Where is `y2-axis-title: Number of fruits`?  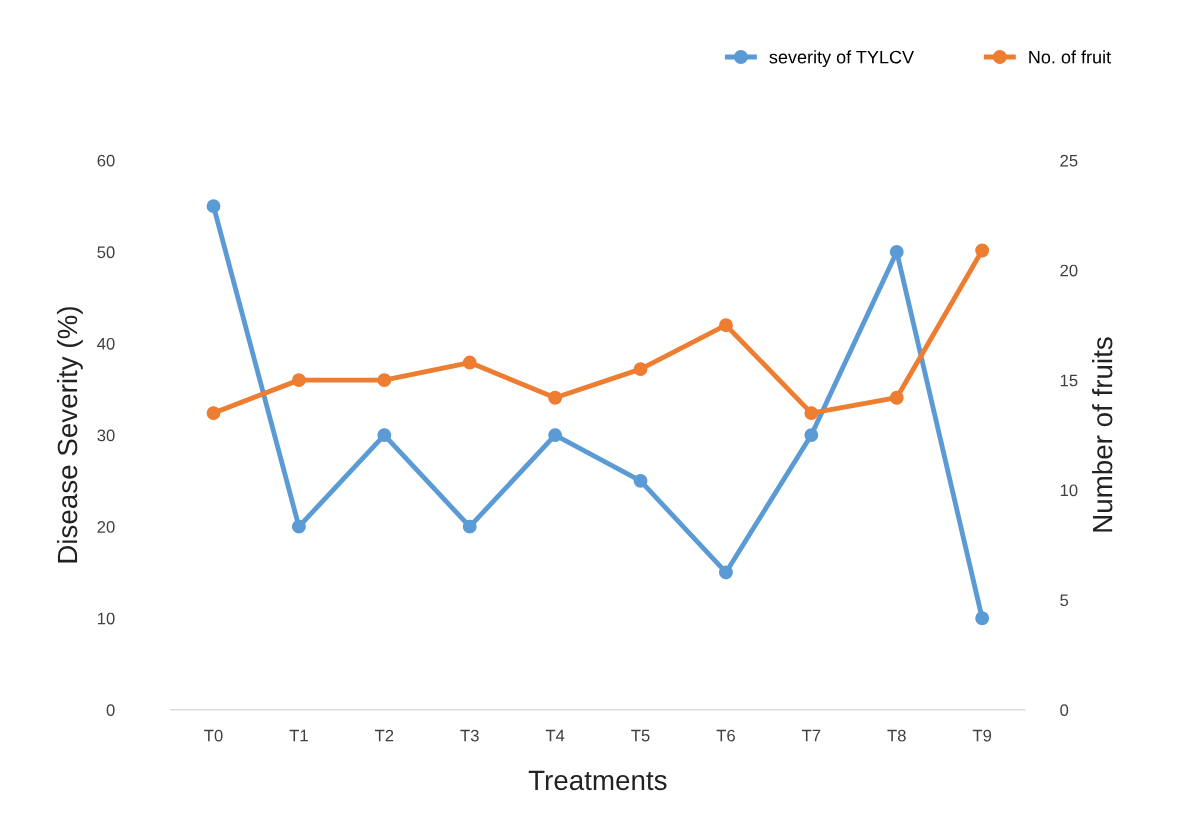
y2-axis-title: Number of fruits is located at coordinates (1102, 434).